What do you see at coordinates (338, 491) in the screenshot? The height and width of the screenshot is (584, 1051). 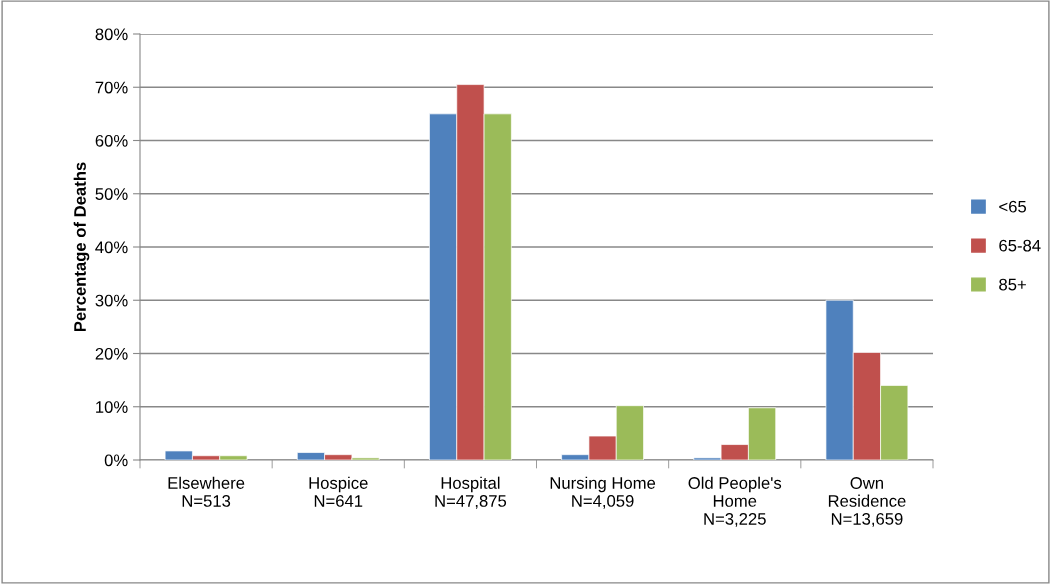 I see `x-tick-label: Hospice N=641` at bounding box center [338, 491].